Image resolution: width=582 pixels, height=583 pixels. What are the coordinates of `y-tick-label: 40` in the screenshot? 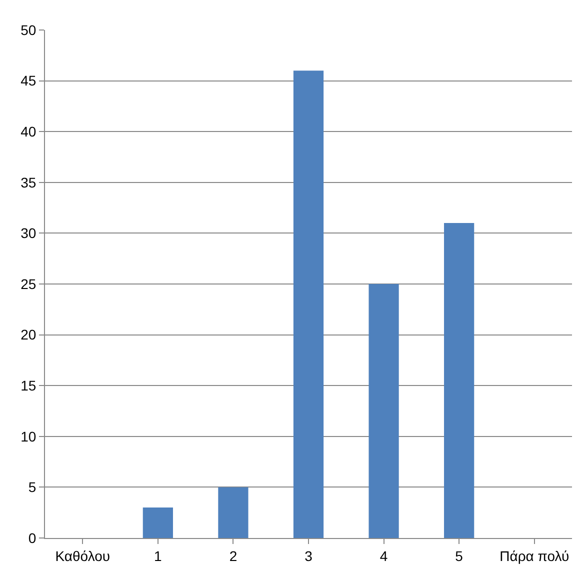 It's located at (28, 132).